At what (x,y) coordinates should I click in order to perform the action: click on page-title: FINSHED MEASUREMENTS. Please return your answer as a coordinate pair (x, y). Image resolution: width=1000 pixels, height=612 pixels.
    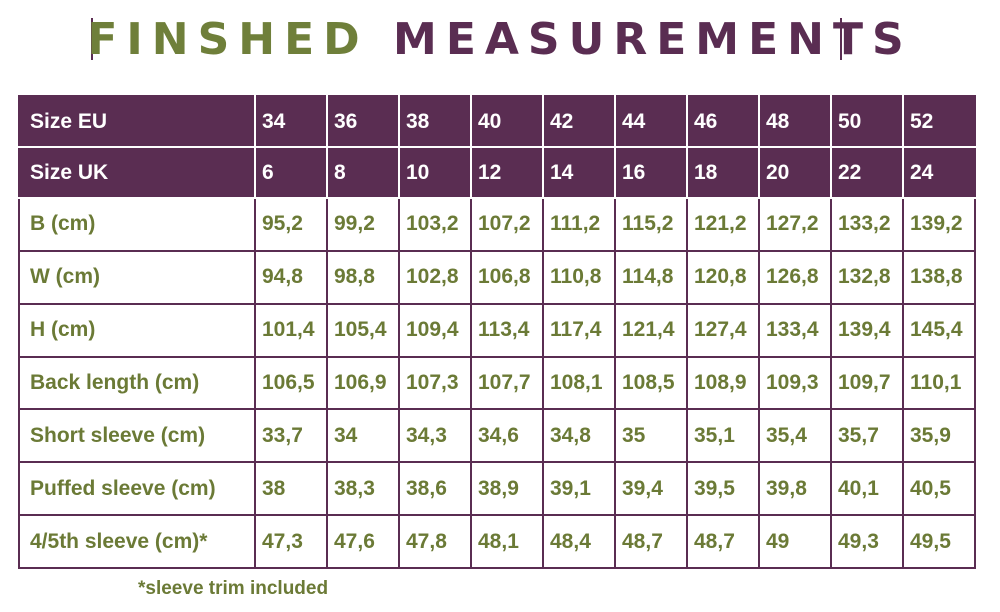
    Looking at the image, I should click on (500, 40).